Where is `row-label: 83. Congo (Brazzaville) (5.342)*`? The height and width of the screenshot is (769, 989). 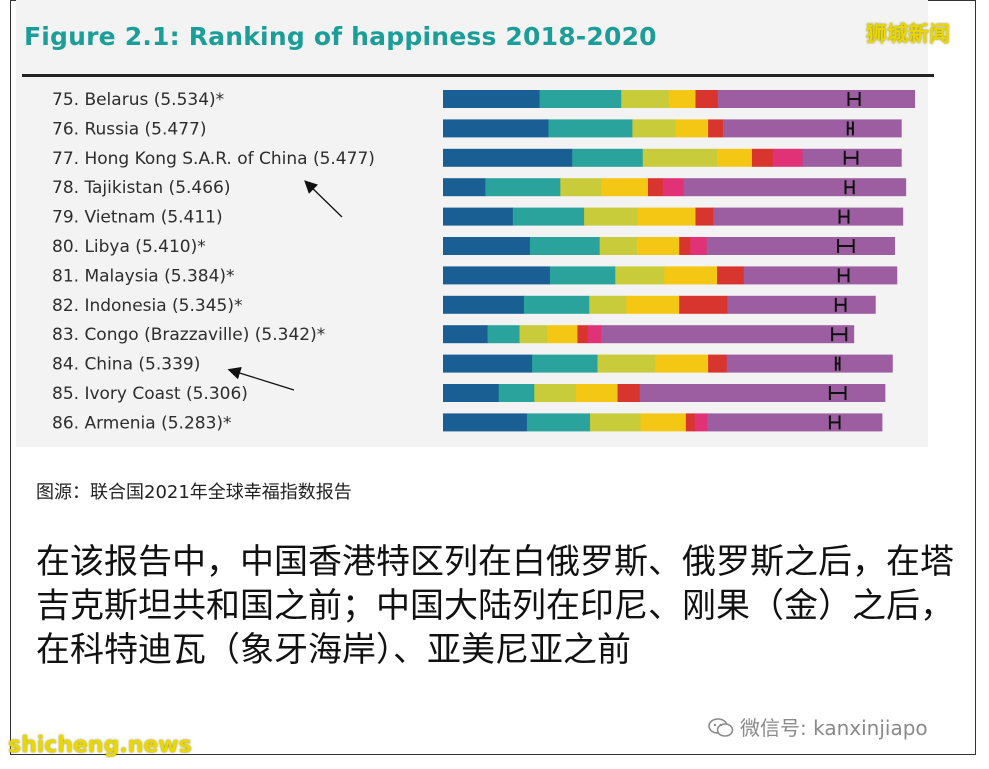
row-label: 83. Congo (Brazzaville) (5.342)* is located at coordinates (188, 335).